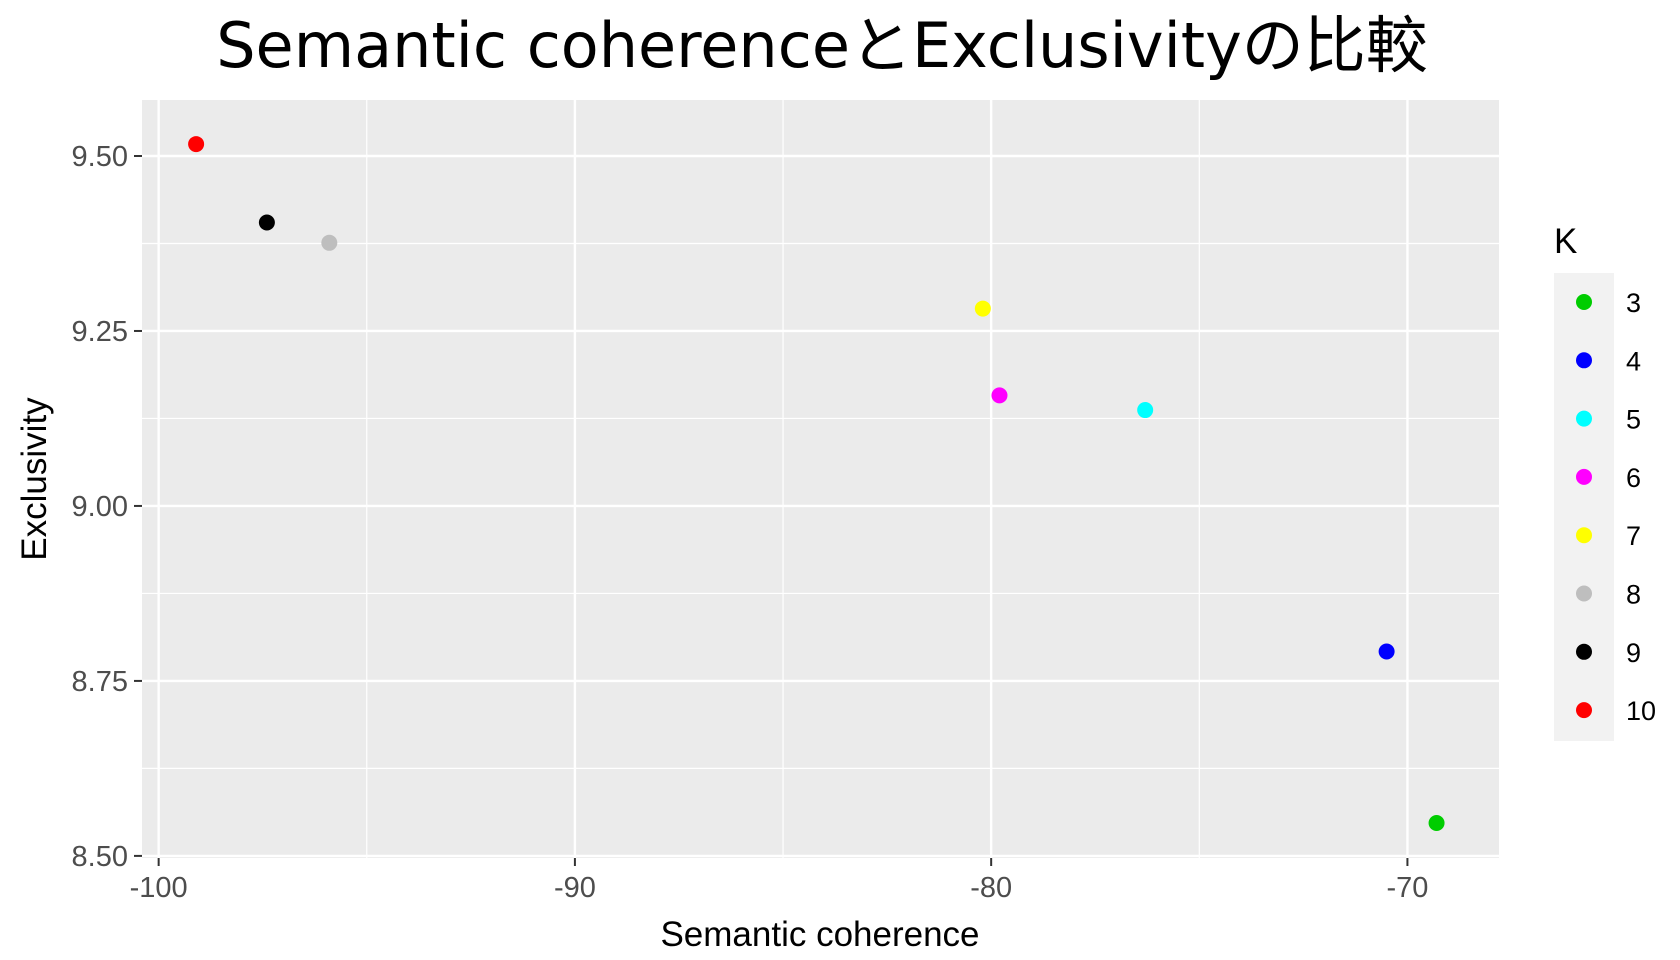 The height and width of the screenshot is (960, 1680). I want to click on legend-label-k5: 5, so click(1633, 420).